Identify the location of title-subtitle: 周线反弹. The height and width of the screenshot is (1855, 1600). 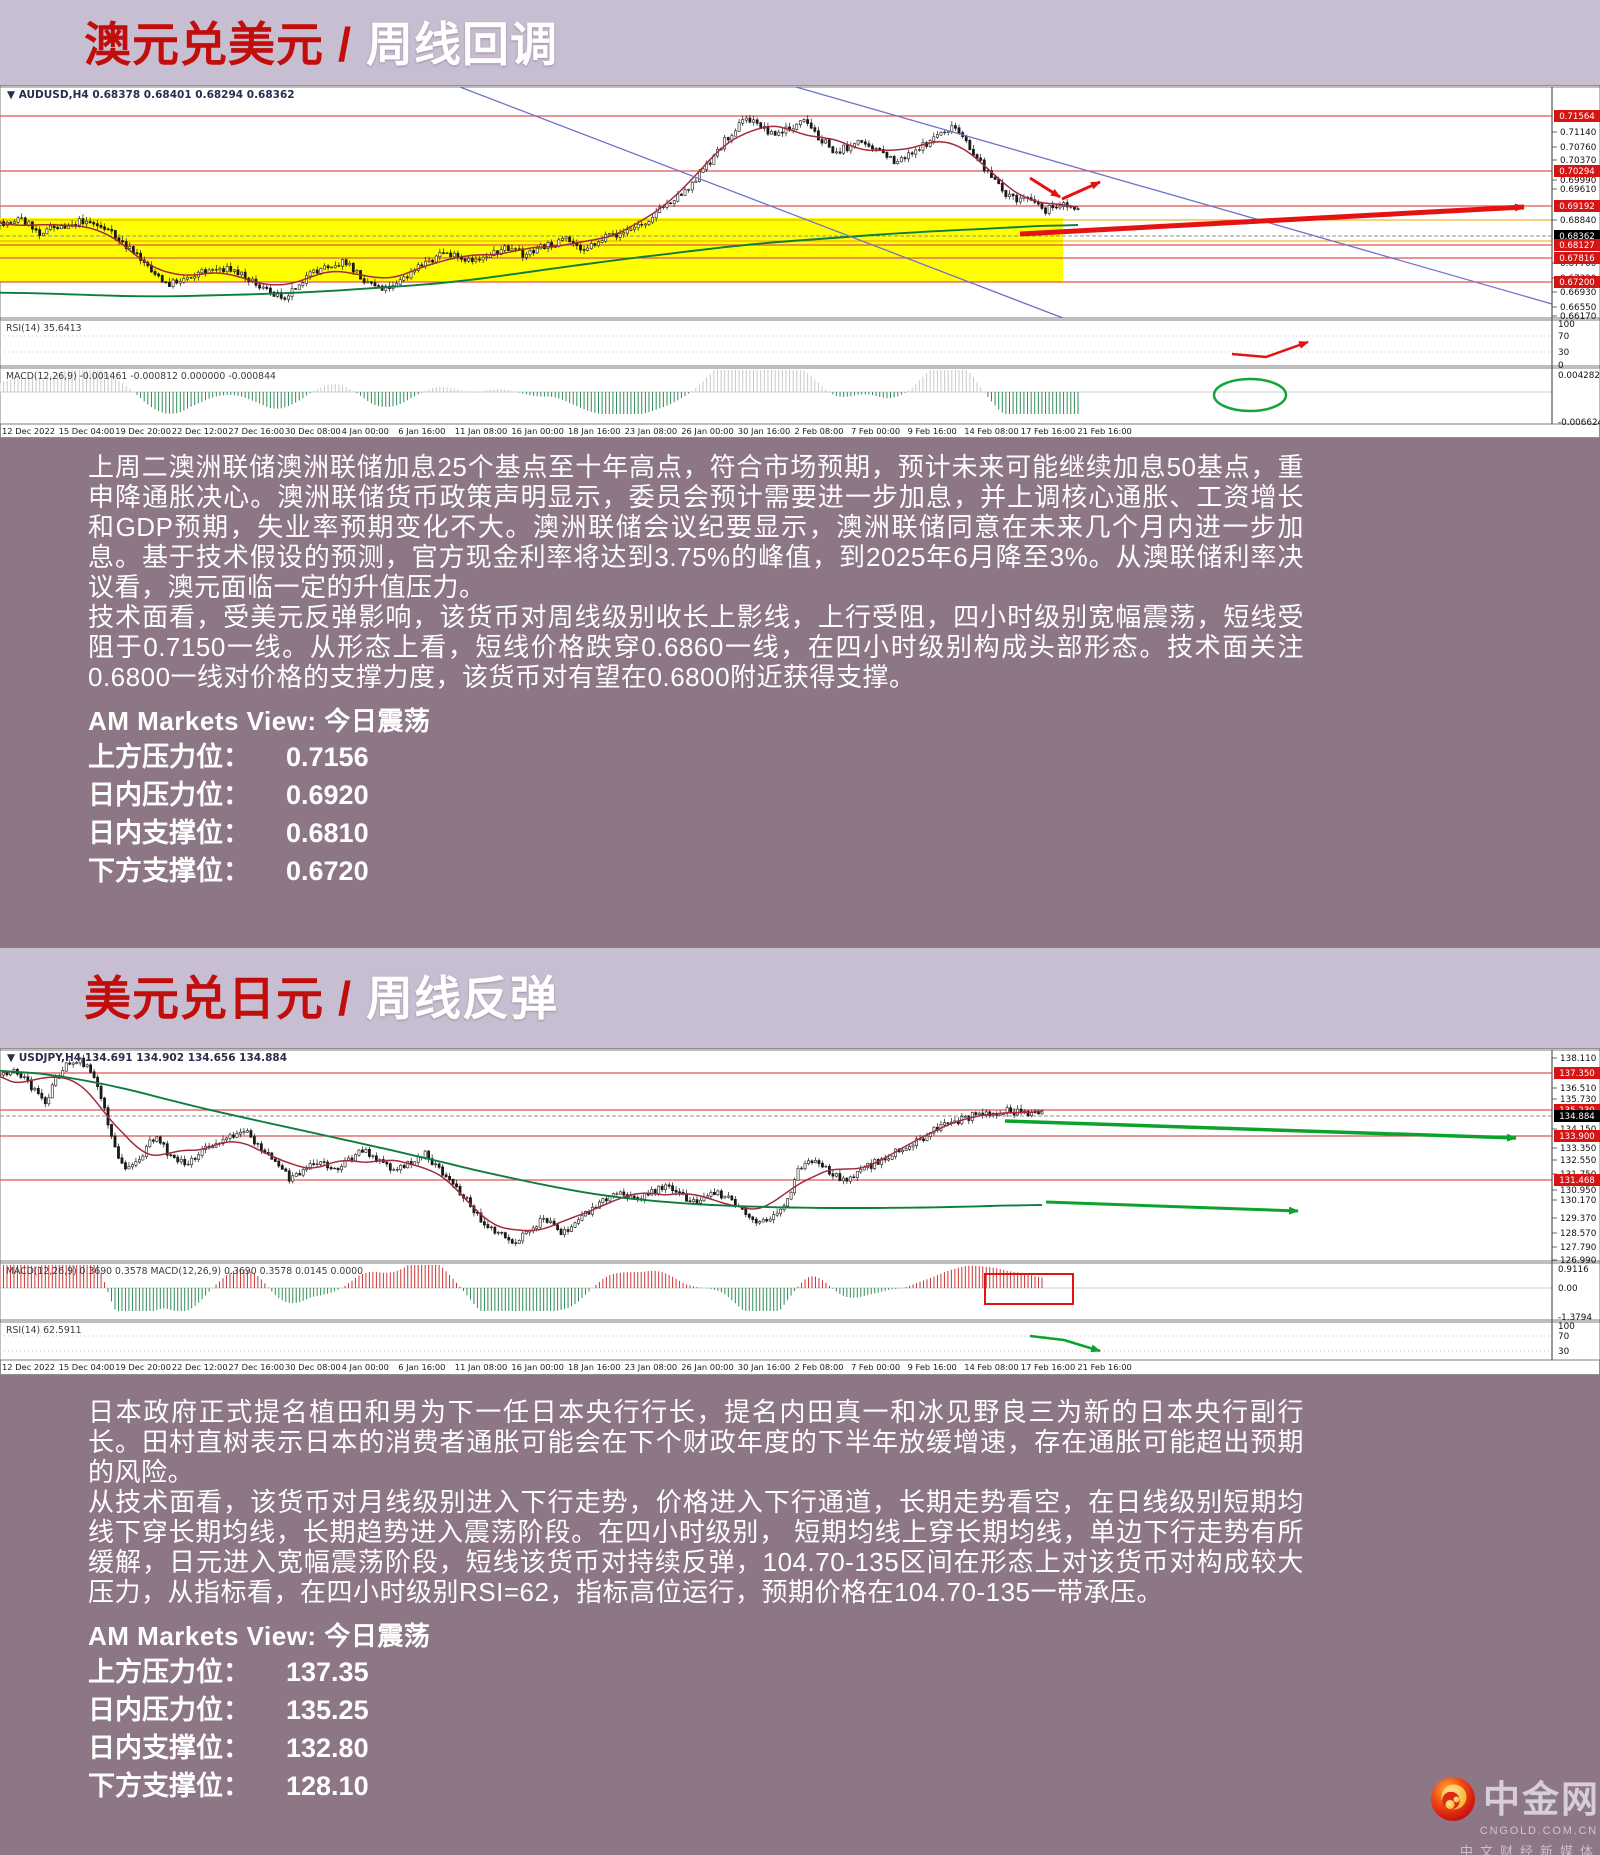
(462, 998).